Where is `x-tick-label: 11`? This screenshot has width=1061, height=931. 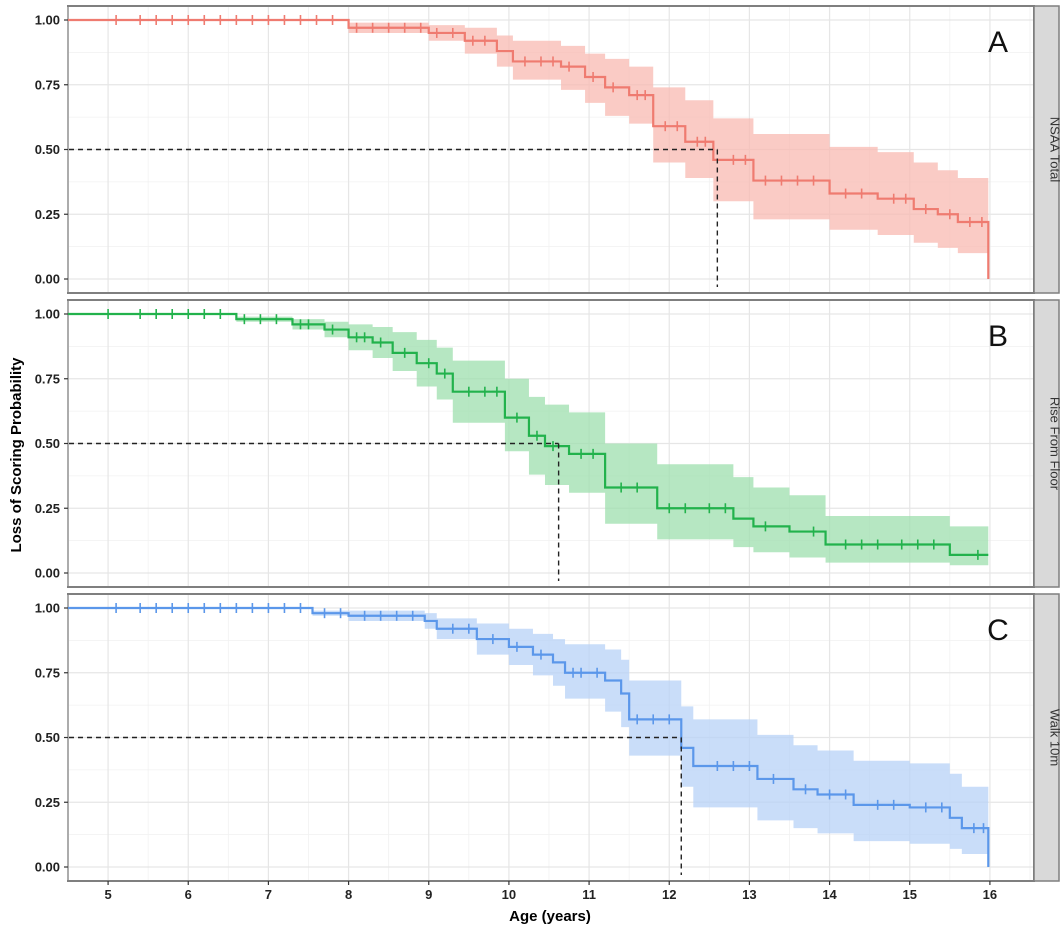 x-tick-label: 11 is located at coordinates (589, 894).